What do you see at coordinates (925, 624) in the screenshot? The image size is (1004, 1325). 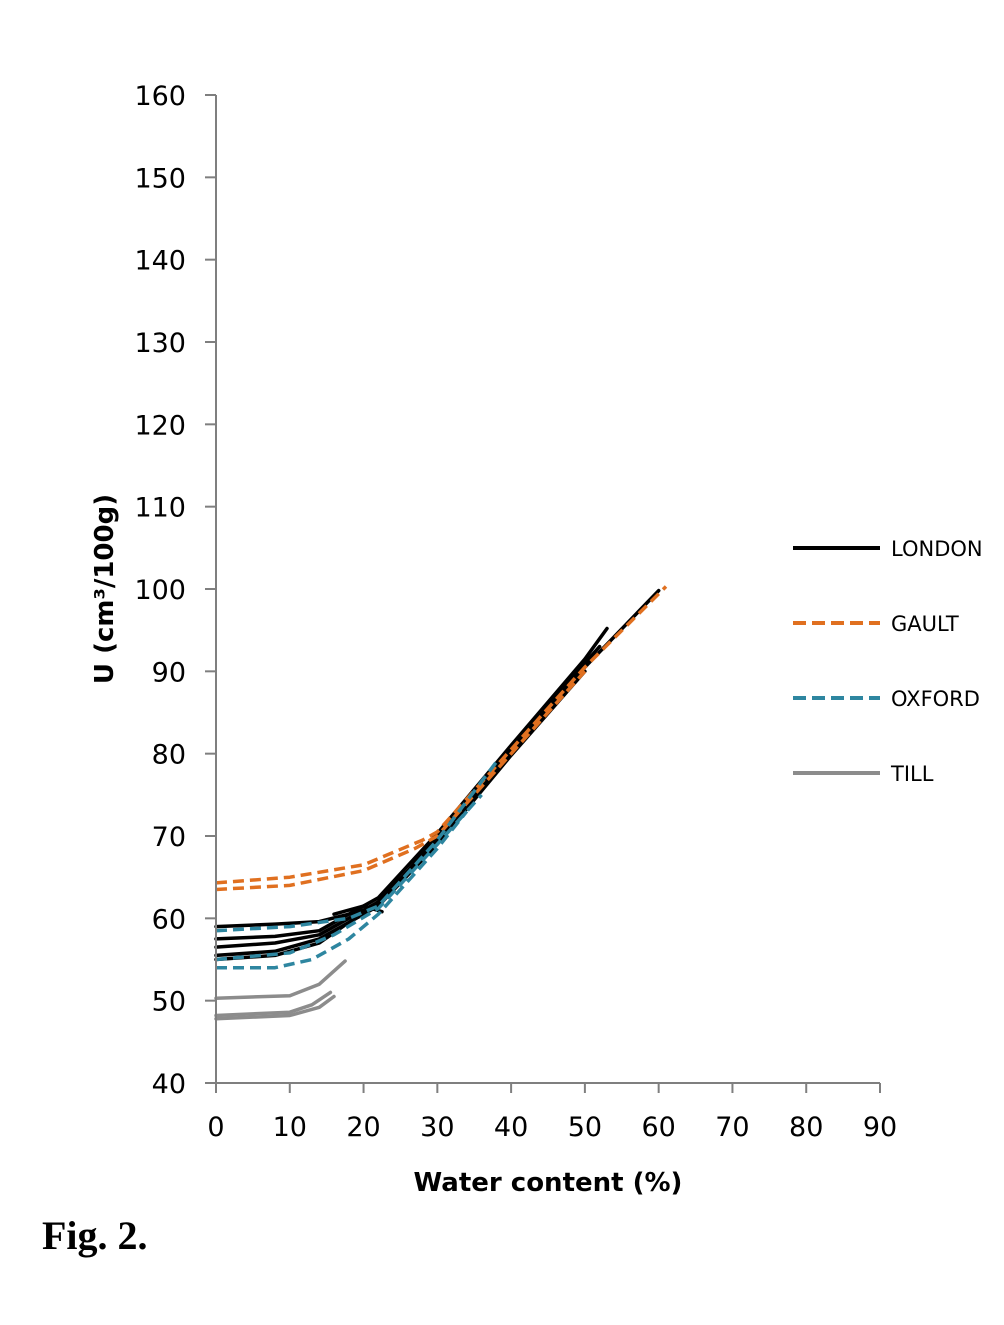 I see `legend-label-gault: GAULT` at bounding box center [925, 624].